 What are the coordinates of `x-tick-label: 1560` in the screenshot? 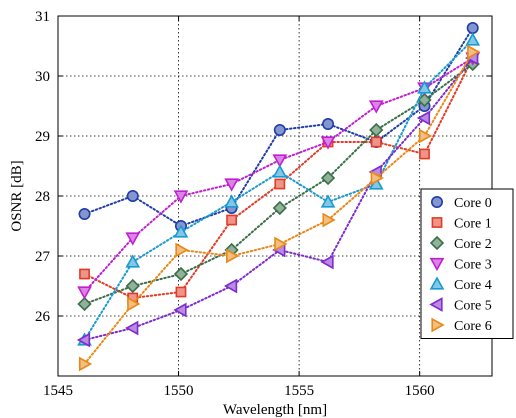 It's located at (420, 391).